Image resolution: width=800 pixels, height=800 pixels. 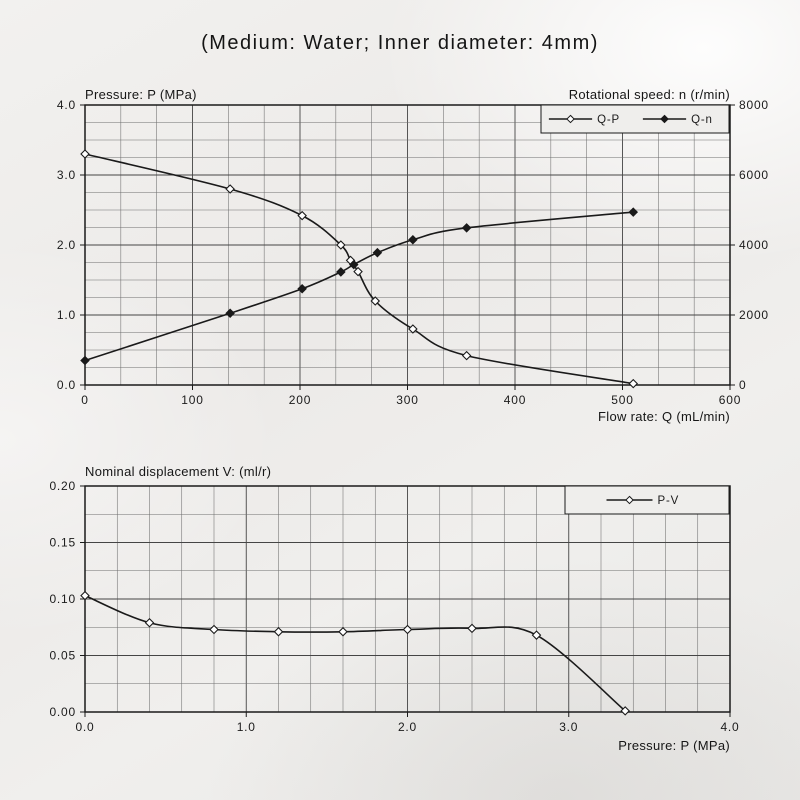 What do you see at coordinates (66, 385) in the screenshot?
I see `y-tick-label: 0.0` at bounding box center [66, 385].